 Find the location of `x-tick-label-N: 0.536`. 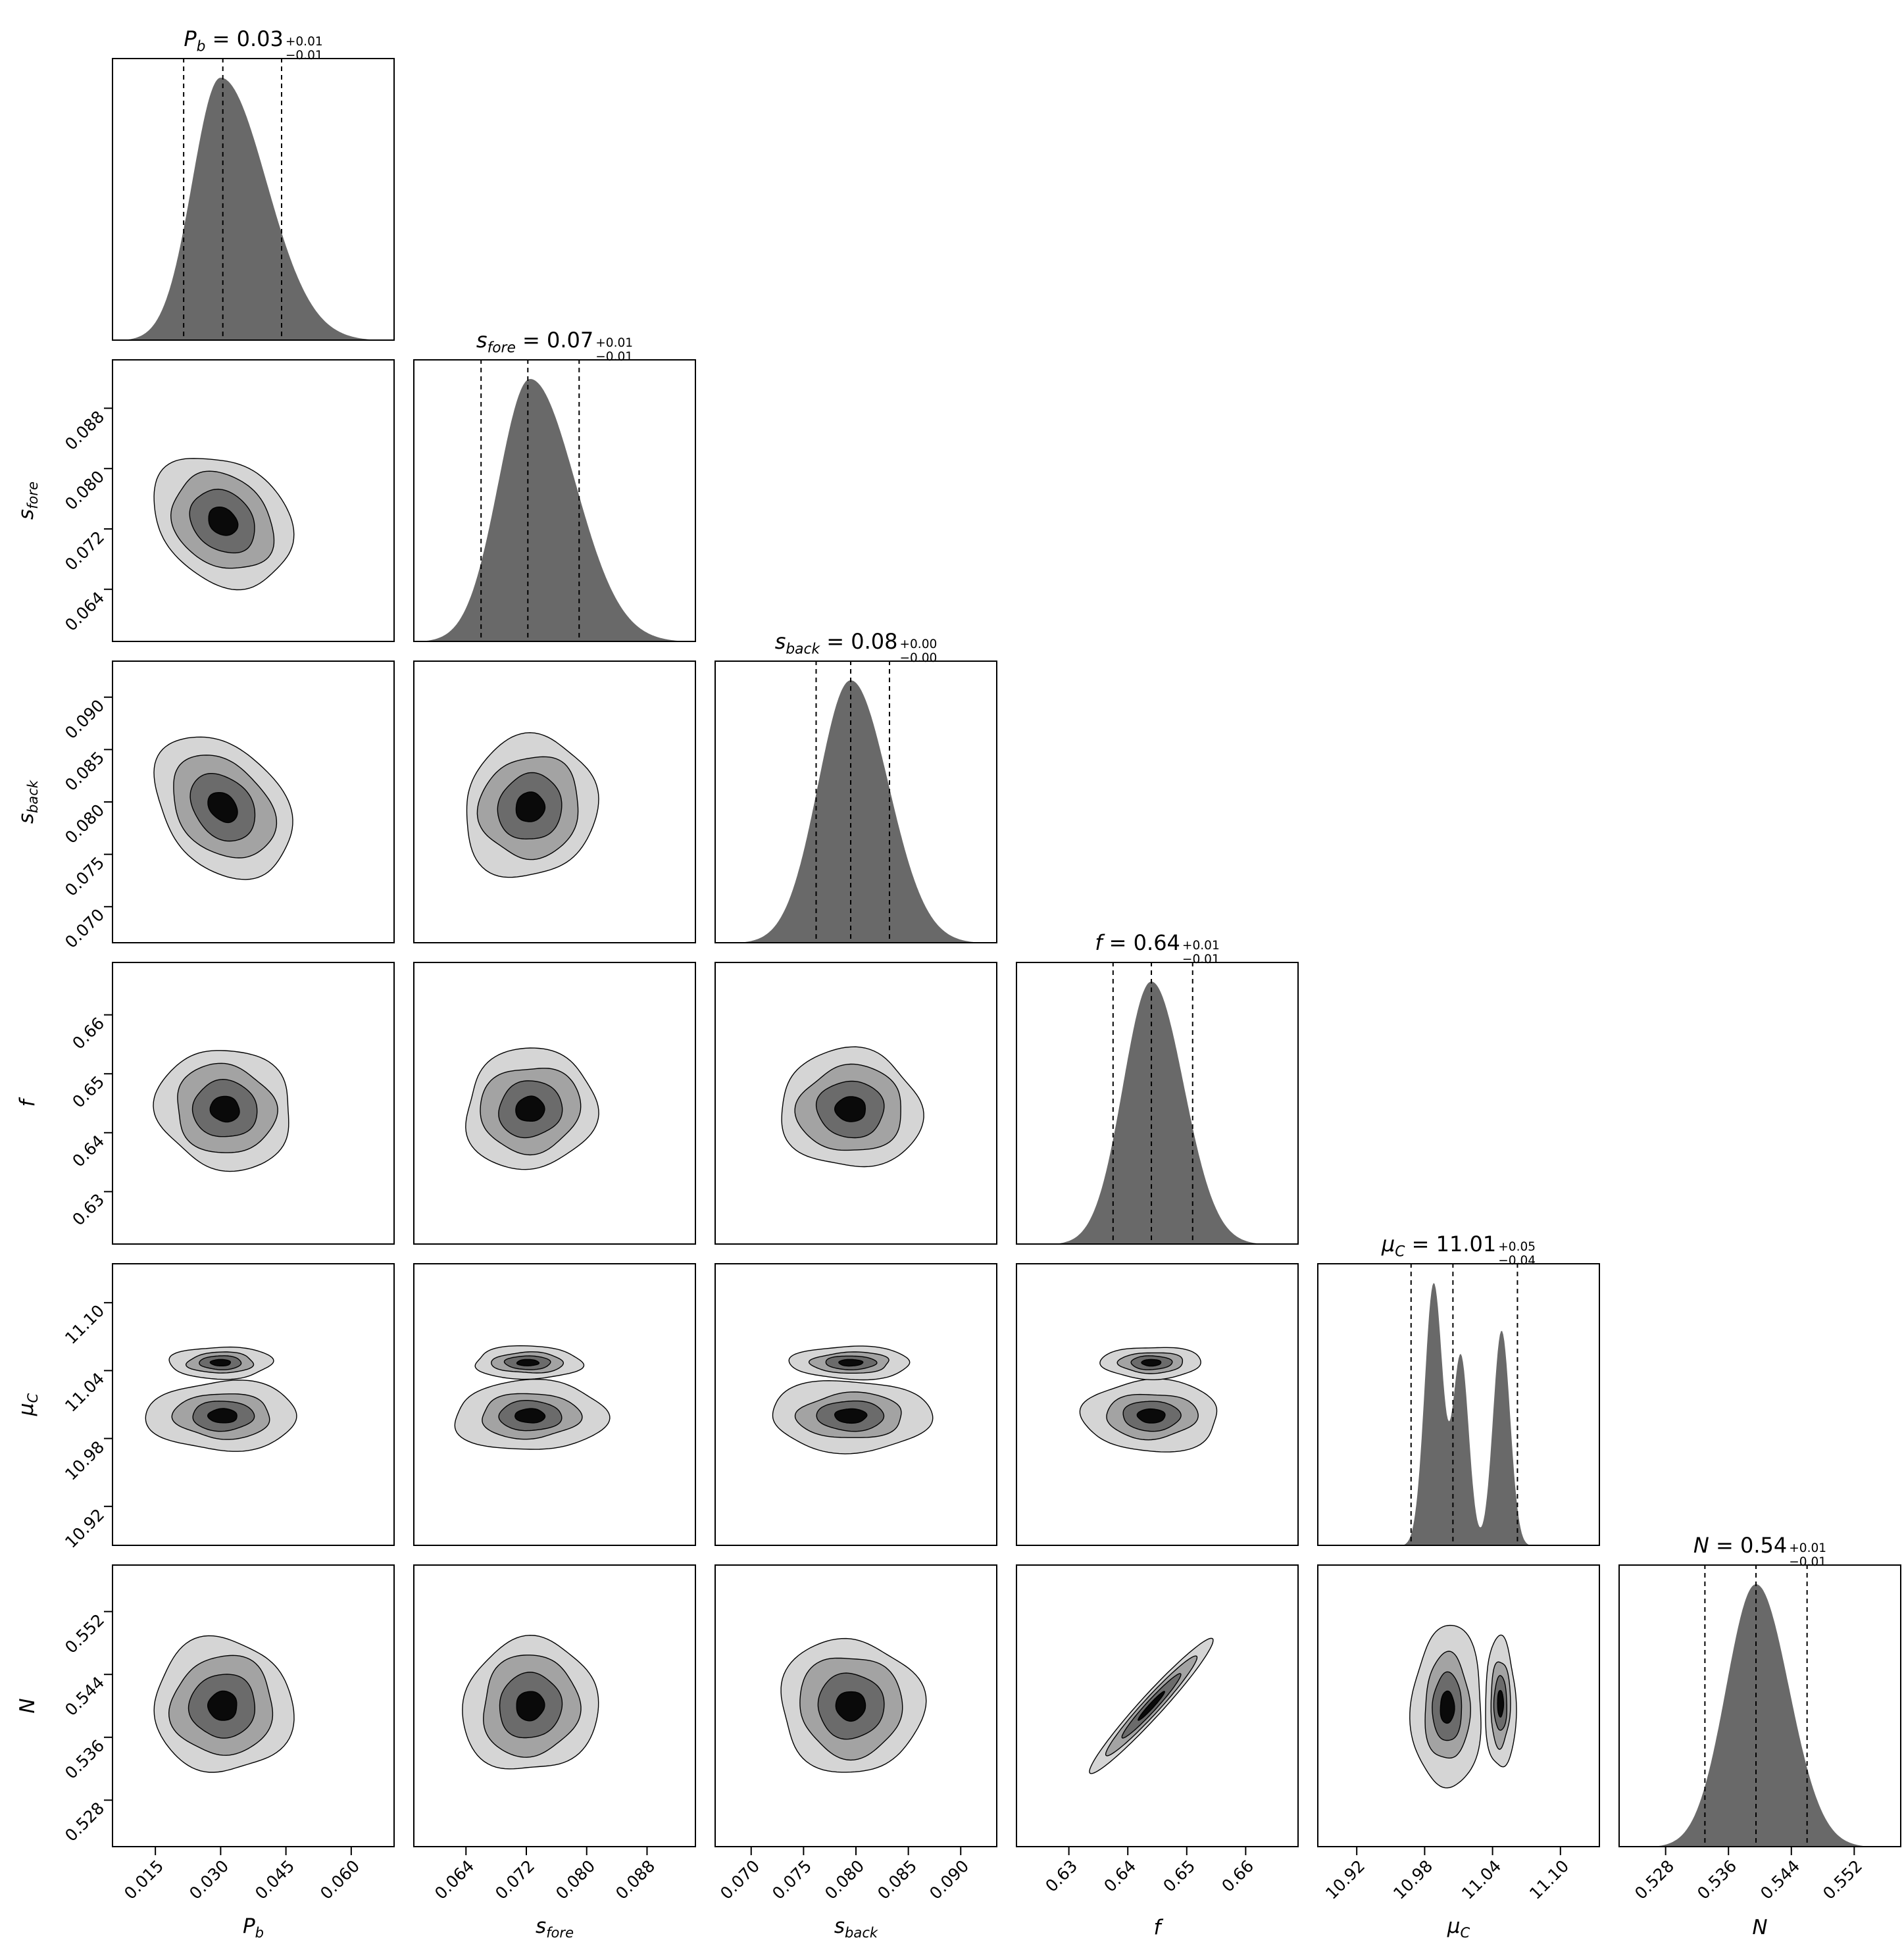

x-tick-label-N: 0.536 is located at coordinates (1717, 1879).